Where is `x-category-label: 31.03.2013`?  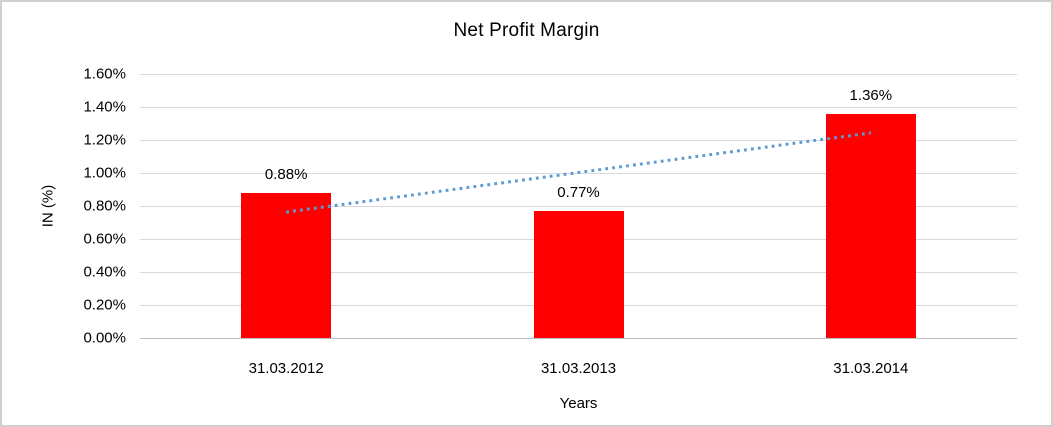
x-category-label: 31.03.2013 is located at coordinates (578, 368).